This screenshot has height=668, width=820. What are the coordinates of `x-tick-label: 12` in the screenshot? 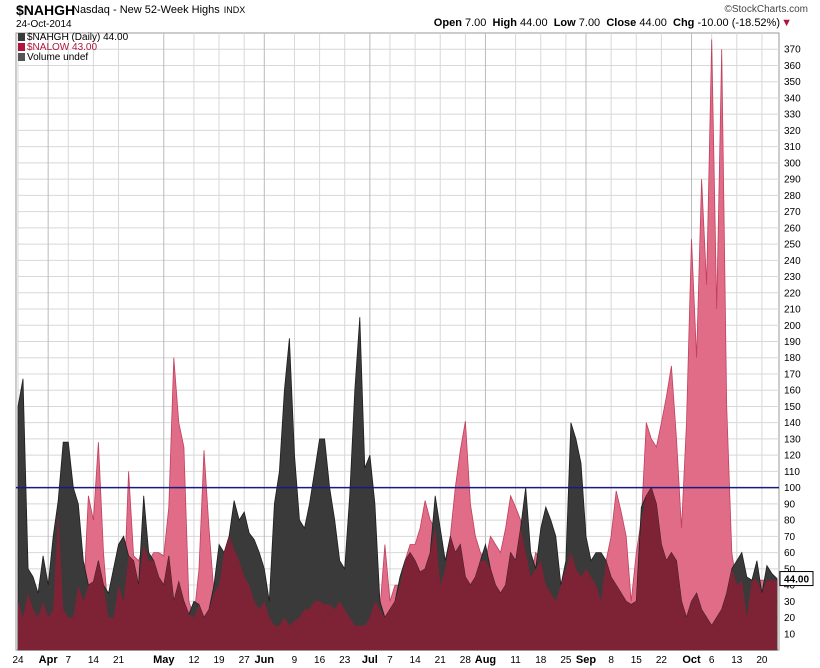 It's located at (194, 660).